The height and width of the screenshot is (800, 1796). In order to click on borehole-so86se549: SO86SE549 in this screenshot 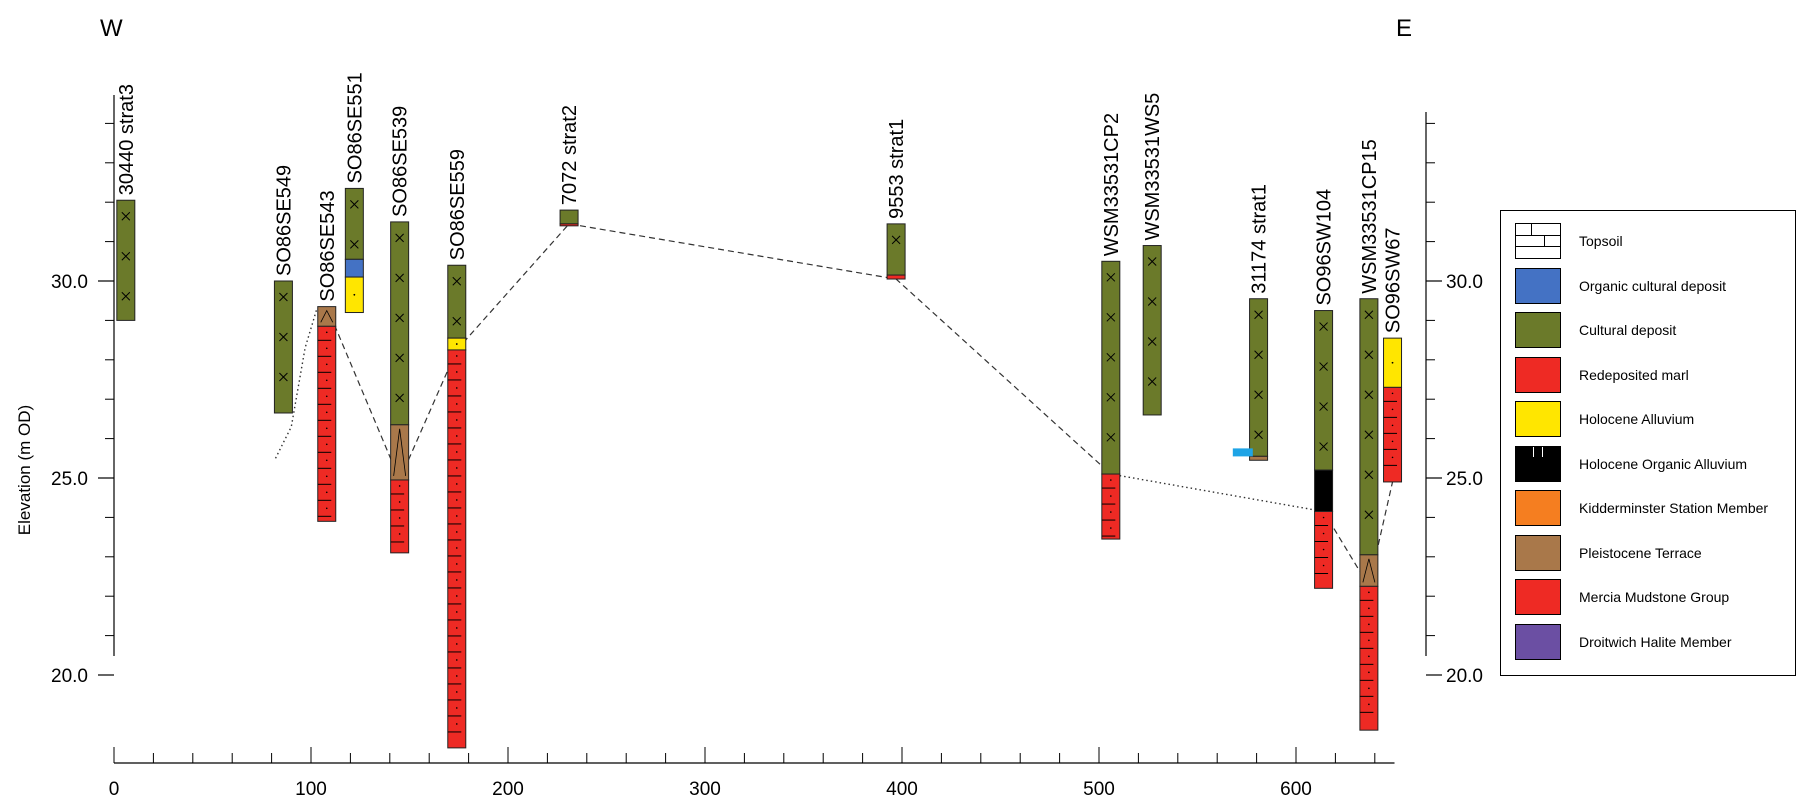, I will do `click(284, 289)`.